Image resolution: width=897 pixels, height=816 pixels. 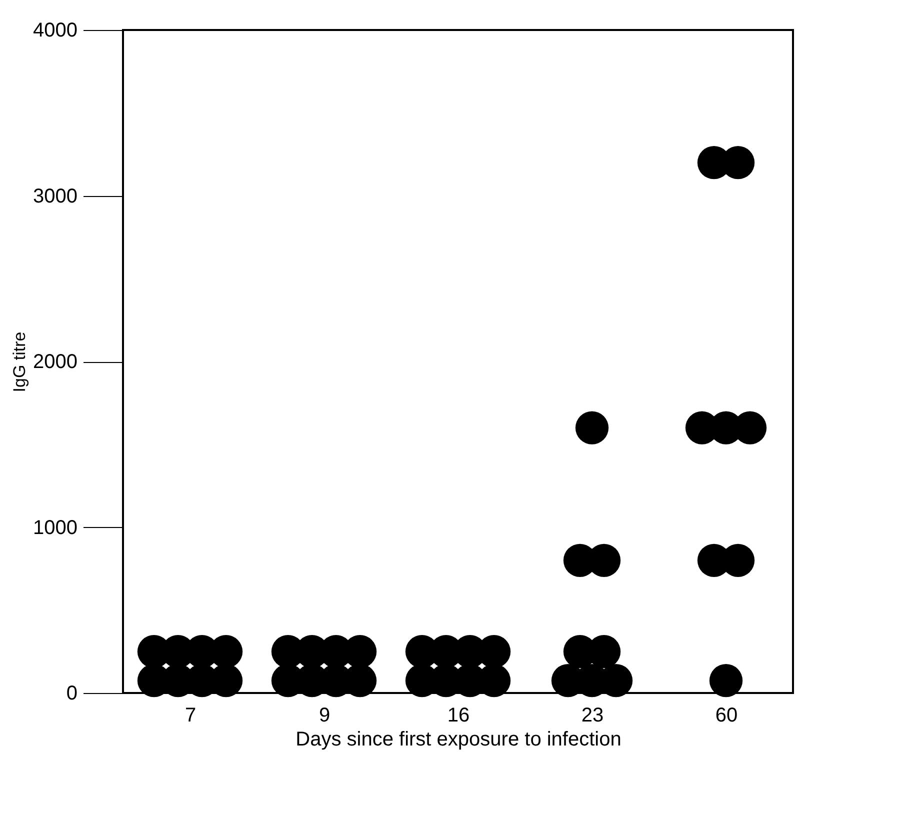 I want to click on y-tick-label: 1000, so click(x=55, y=527).